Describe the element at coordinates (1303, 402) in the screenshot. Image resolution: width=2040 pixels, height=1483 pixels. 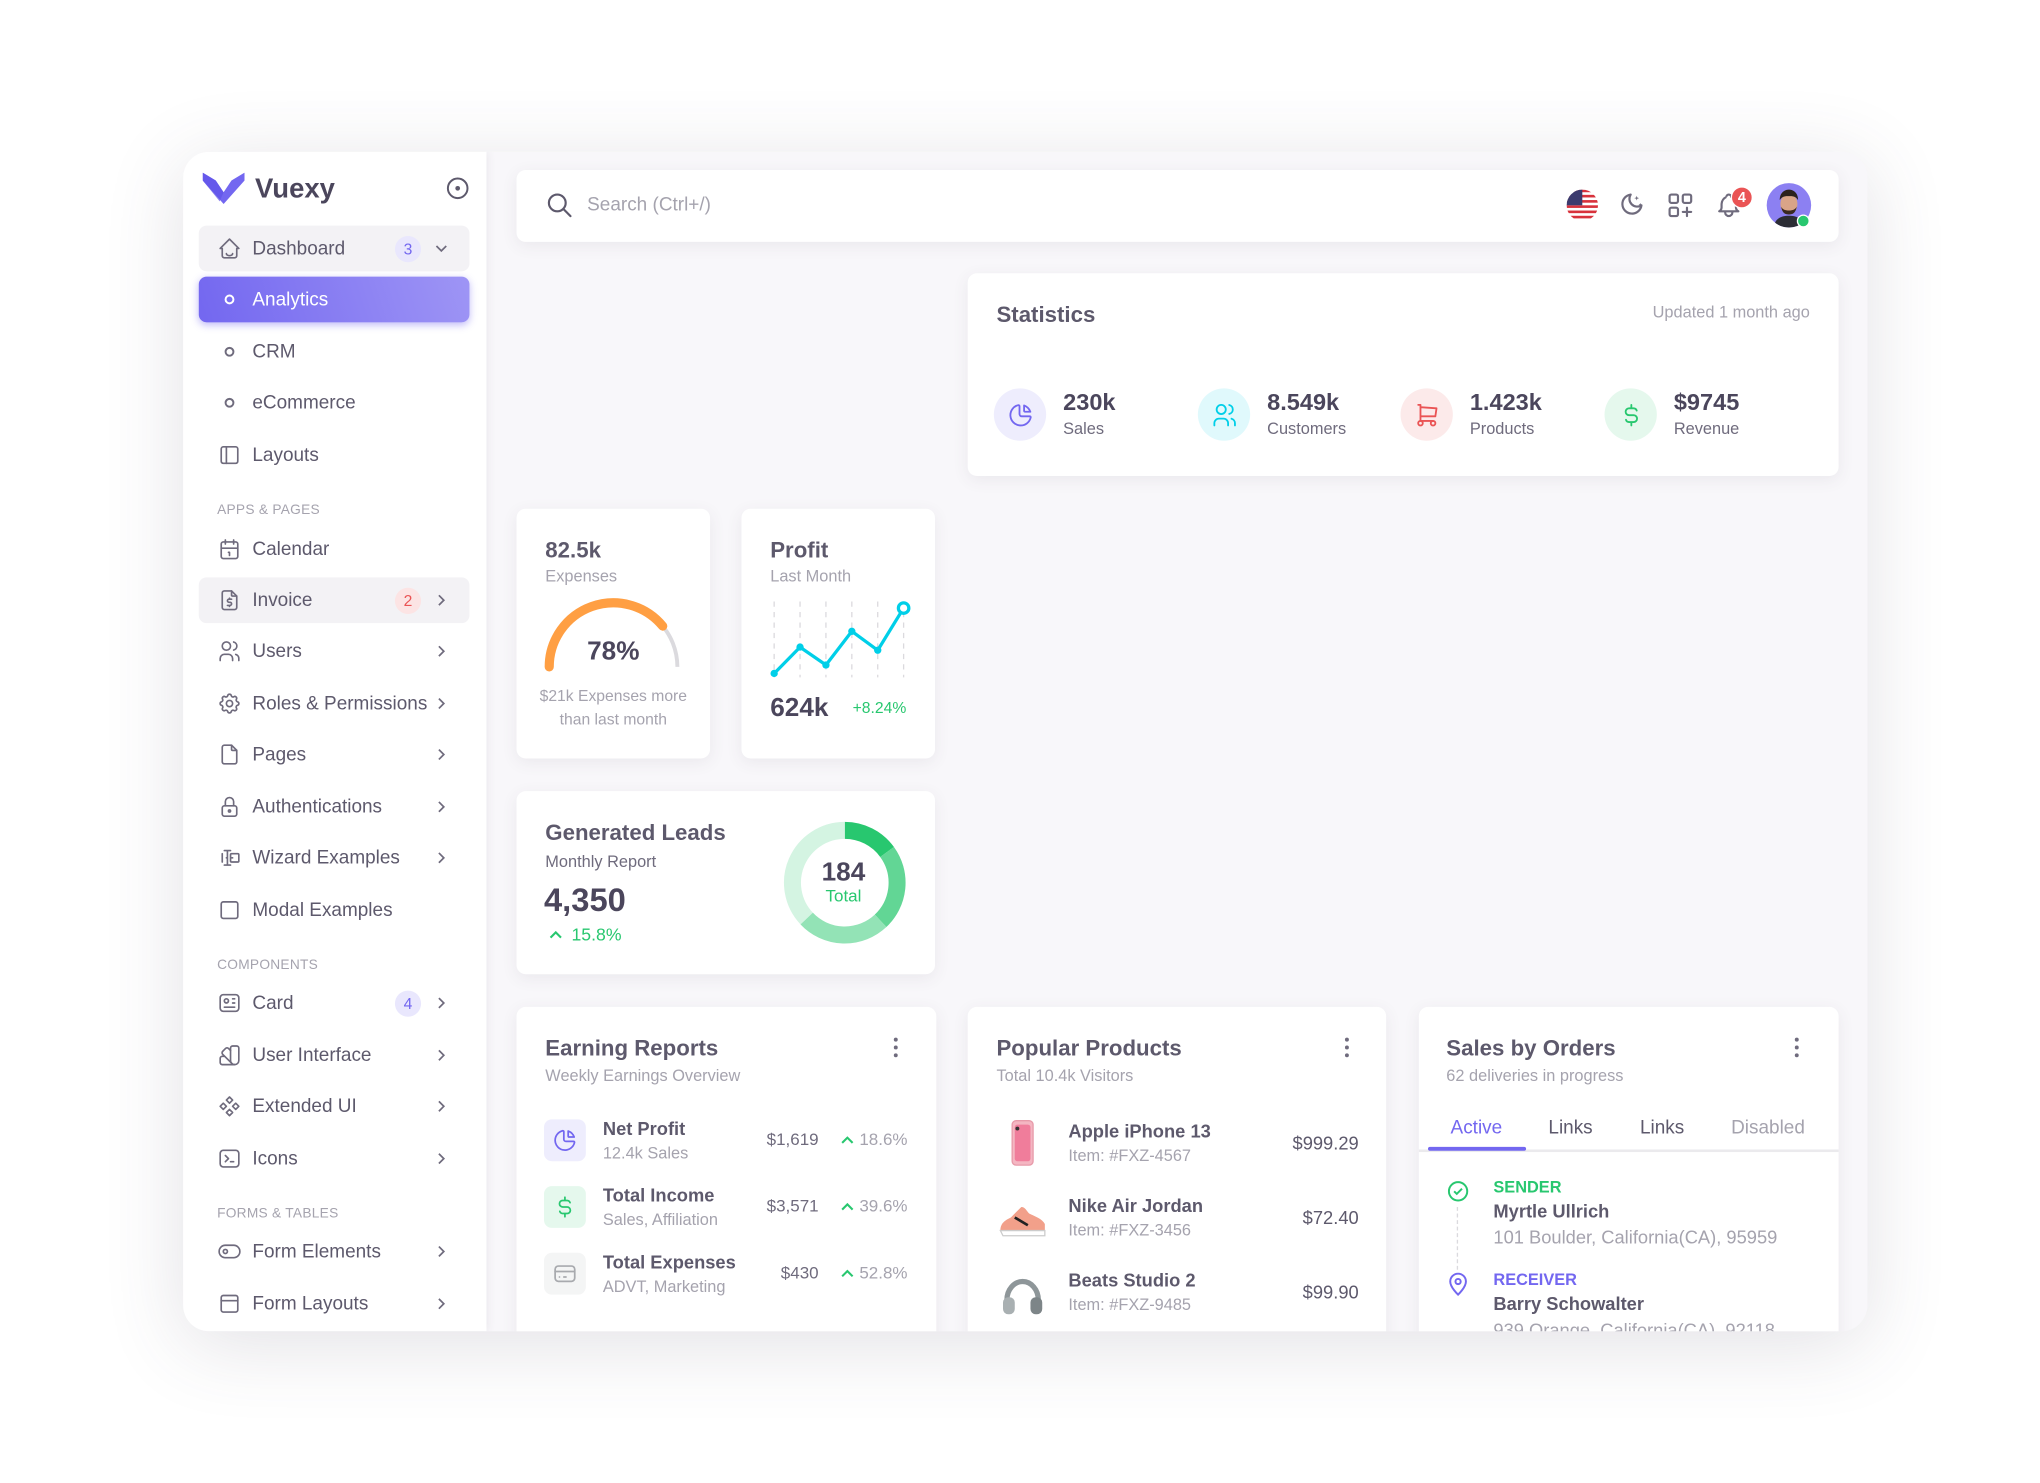
I see `stat-customers-value: 8.549k` at that location.